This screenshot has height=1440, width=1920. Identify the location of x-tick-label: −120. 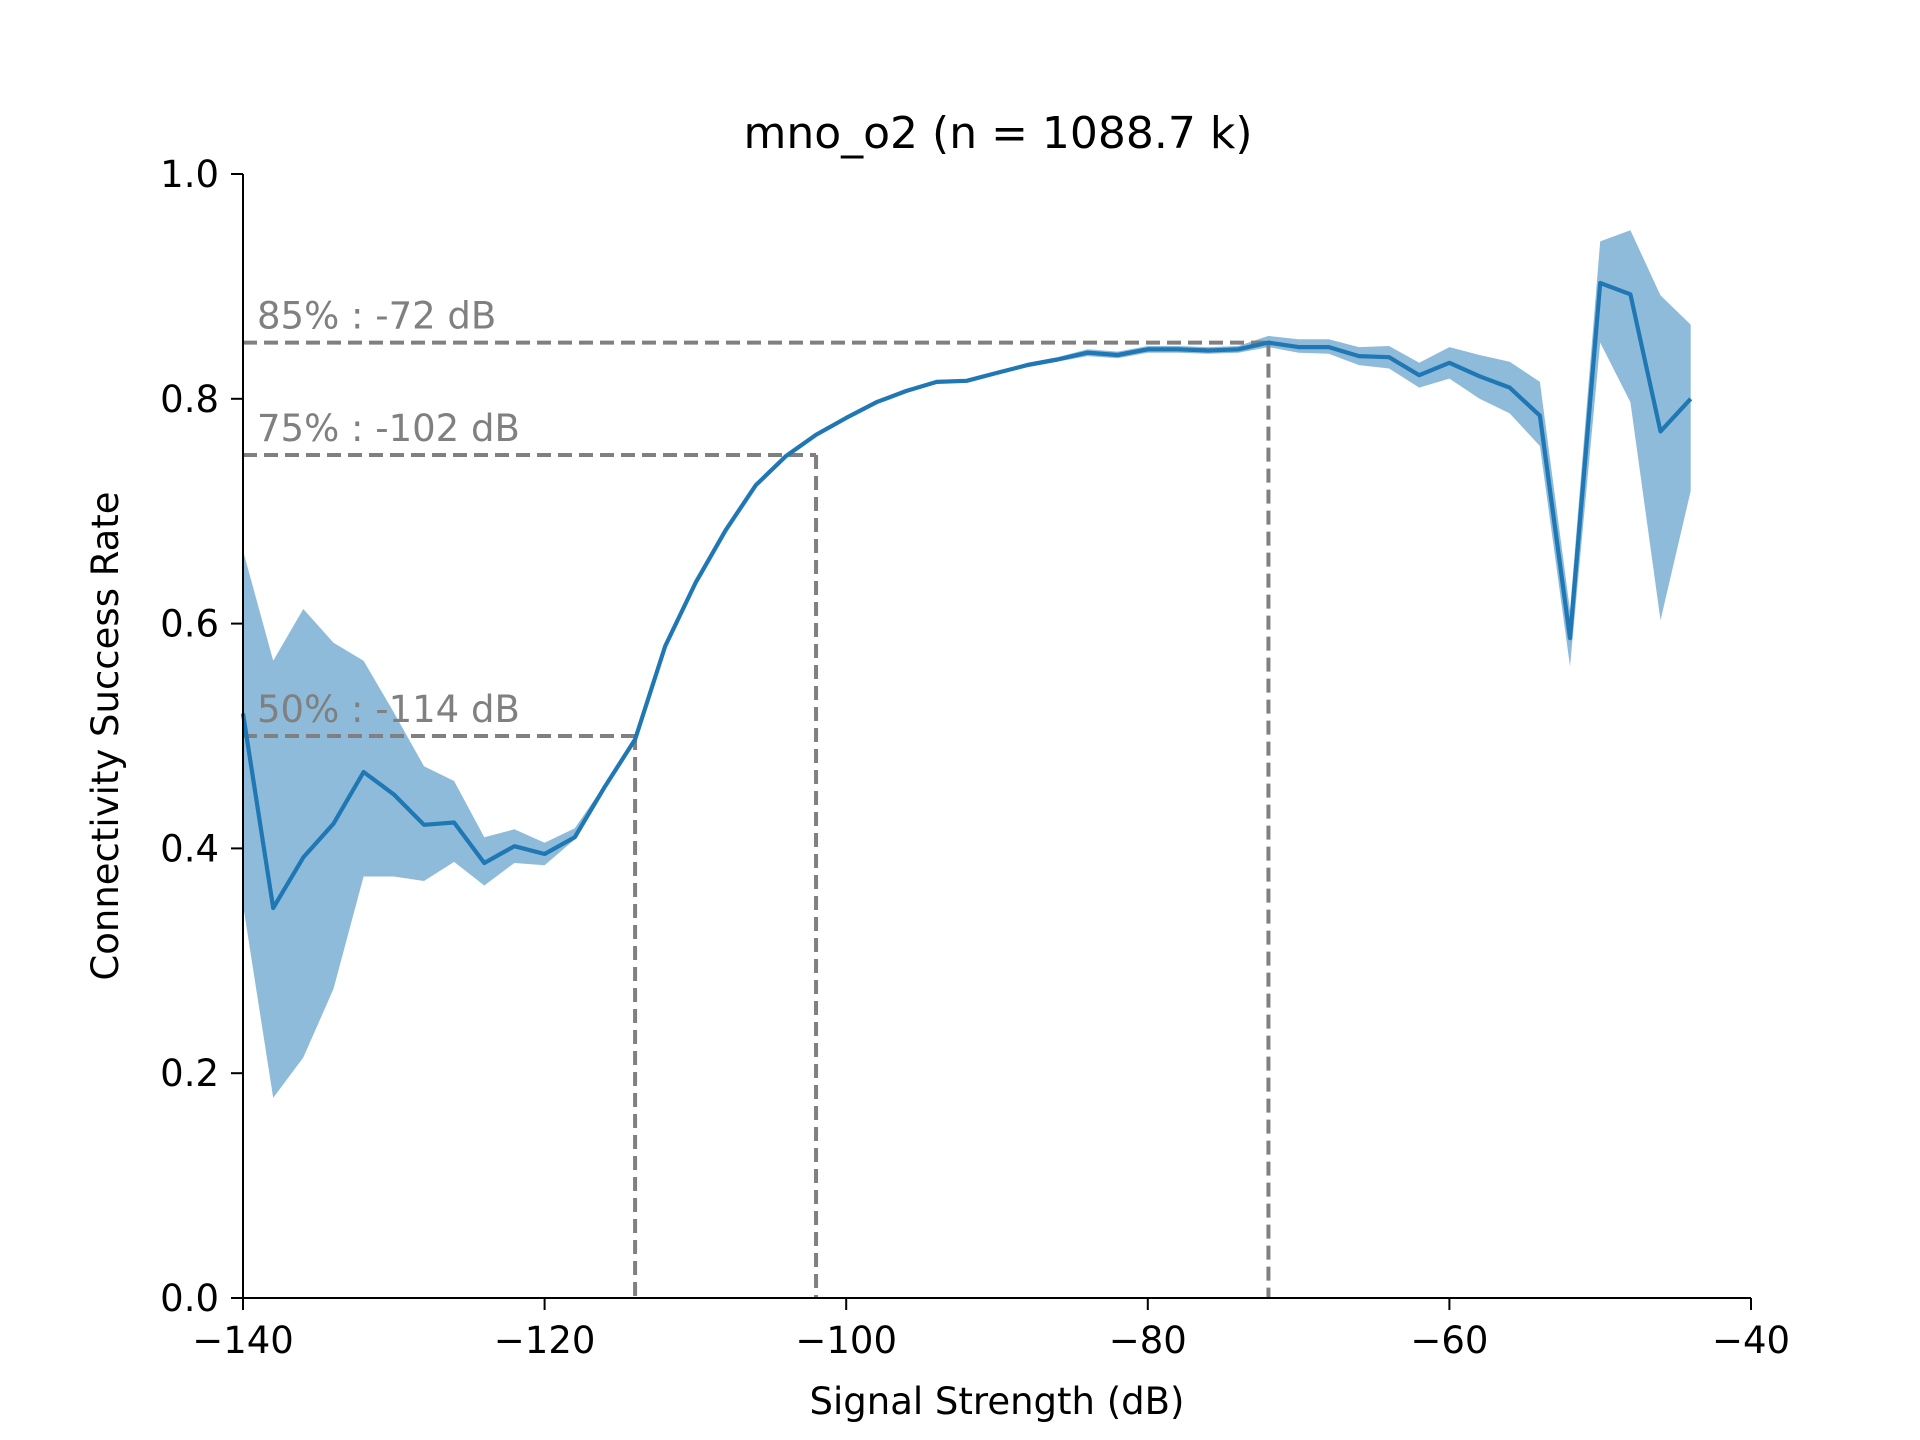
(545, 1340).